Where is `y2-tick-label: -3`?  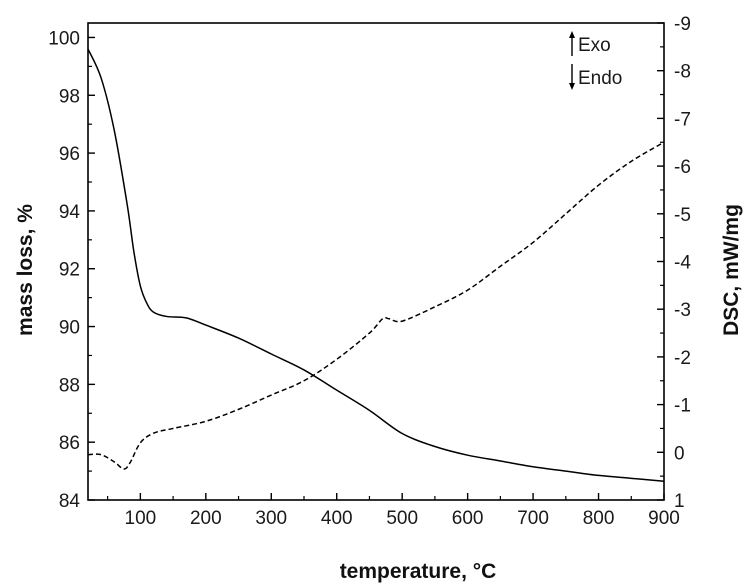
y2-tick-label: -3 is located at coordinates (682, 310).